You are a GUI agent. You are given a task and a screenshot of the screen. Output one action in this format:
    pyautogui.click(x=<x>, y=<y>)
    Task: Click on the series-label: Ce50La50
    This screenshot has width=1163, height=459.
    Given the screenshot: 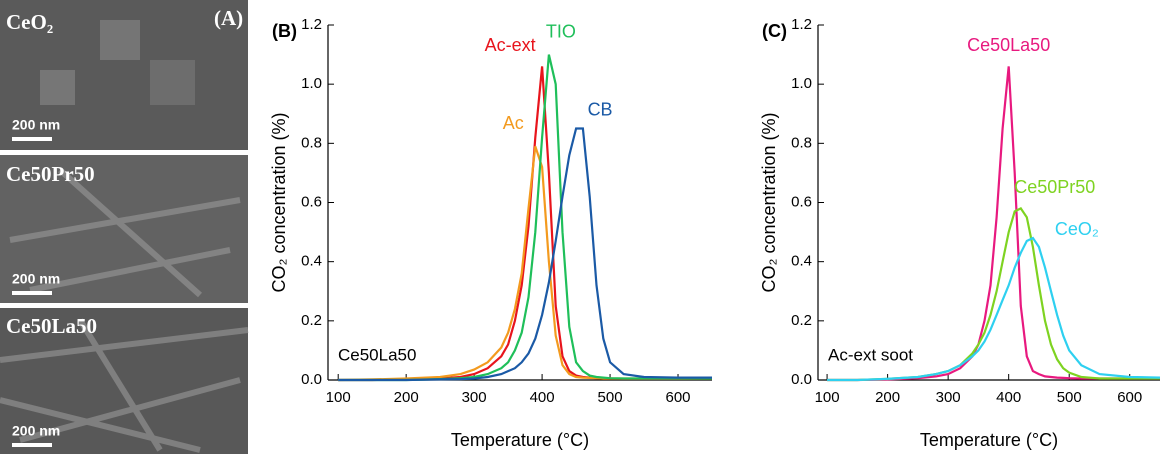 What is the action you would take?
    pyautogui.click(x=1008, y=45)
    